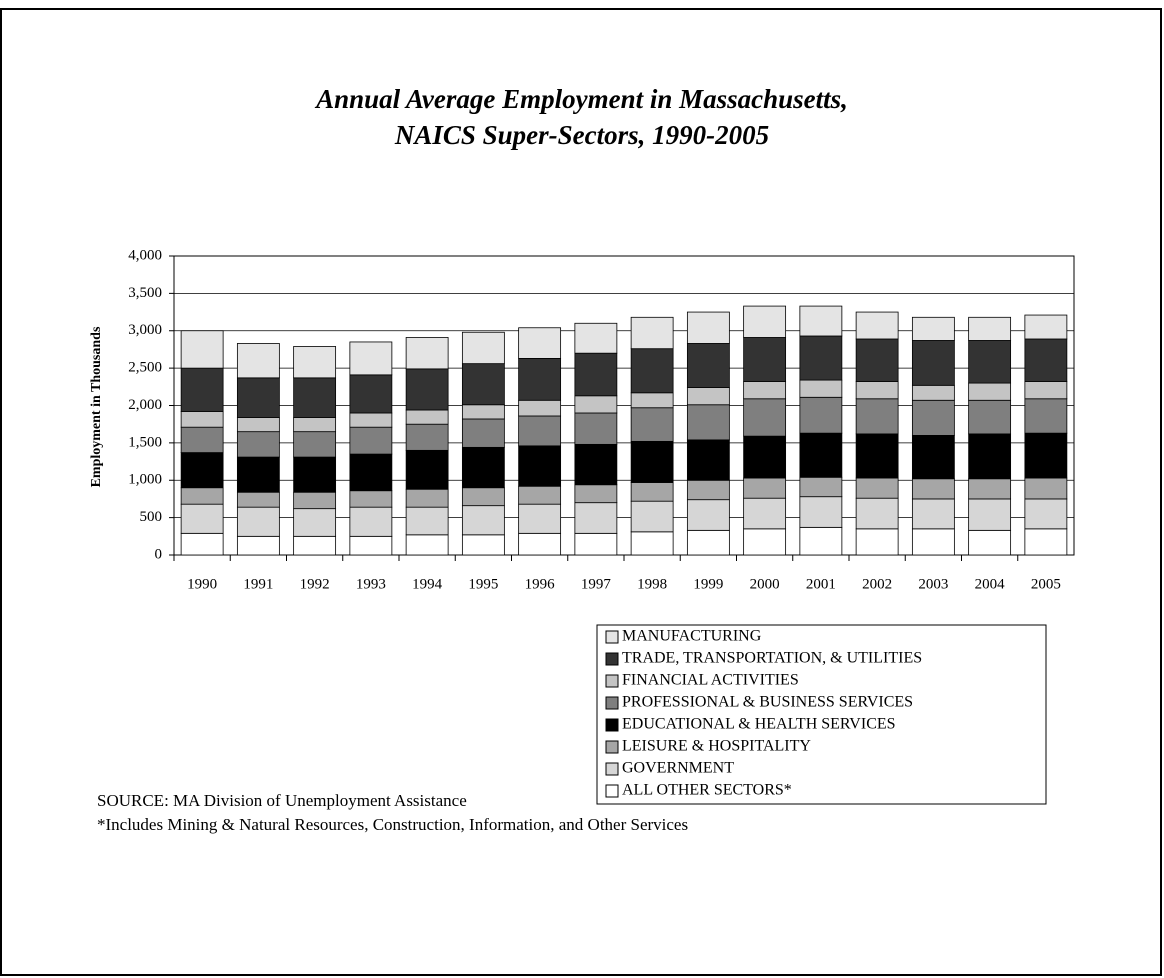  What do you see at coordinates (990, 584) in the screenshot?
I see `x-tick-label: 2004` at bounding box center [990, 584].